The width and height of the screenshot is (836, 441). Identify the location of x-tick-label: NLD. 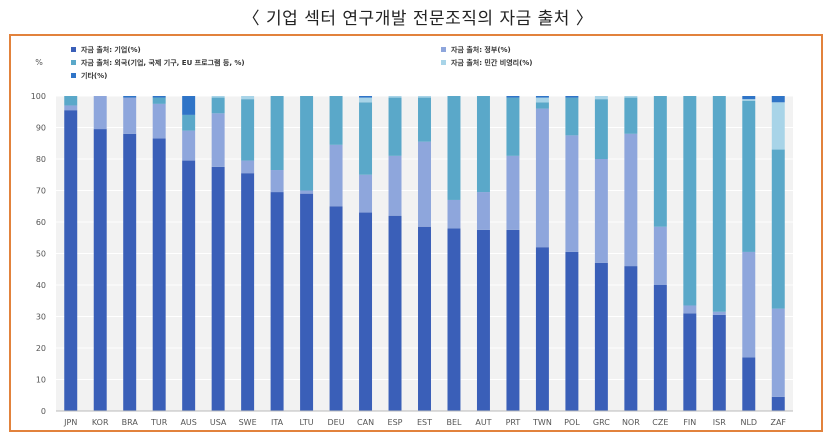
(748, 422).